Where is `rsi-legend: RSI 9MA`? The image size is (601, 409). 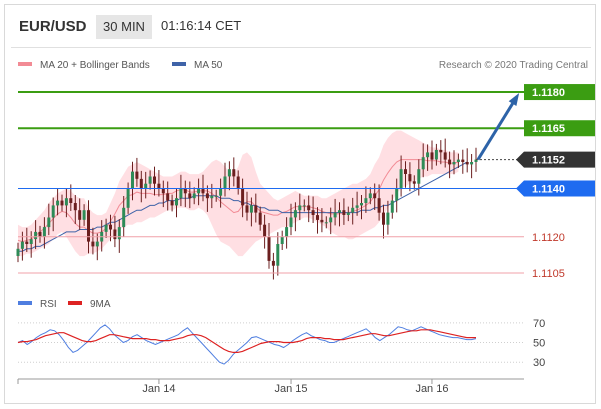 rsi-legend: RSI 9MA is located at coordinates (64, 304).